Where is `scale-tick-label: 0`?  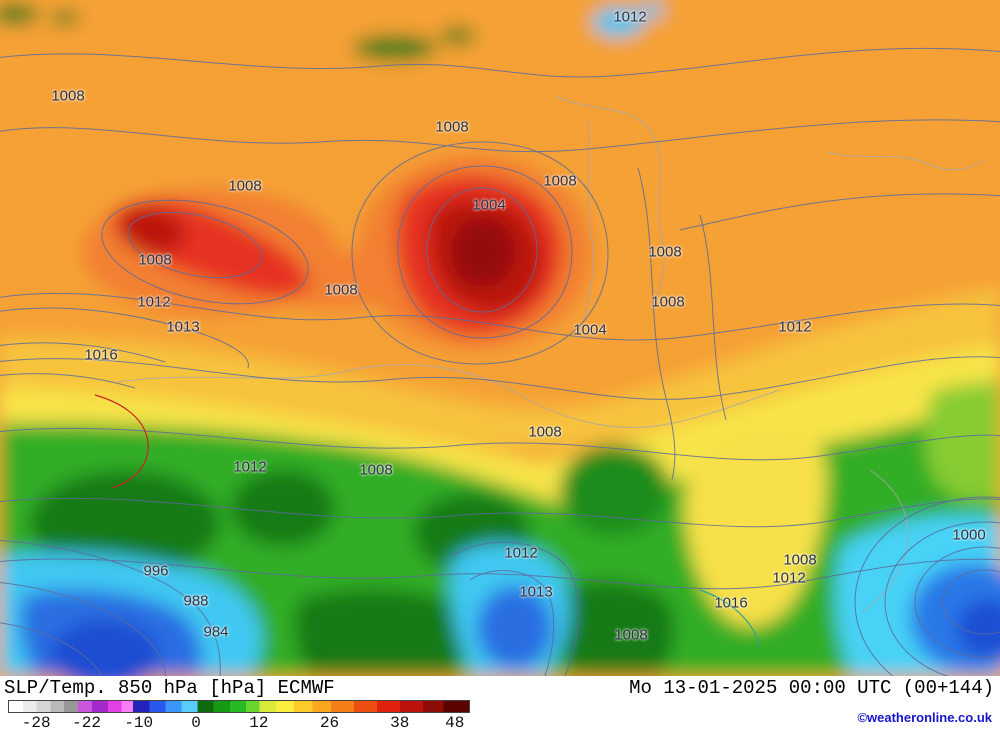 scale-tick-label: 0 is located at coordinates (196, 723).